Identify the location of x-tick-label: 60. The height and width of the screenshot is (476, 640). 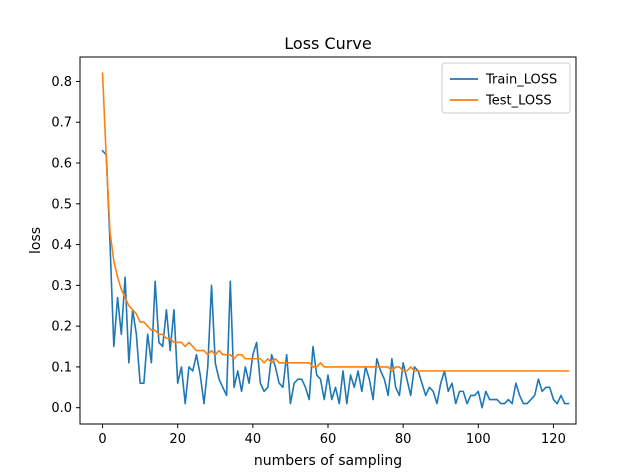
(328, 439).